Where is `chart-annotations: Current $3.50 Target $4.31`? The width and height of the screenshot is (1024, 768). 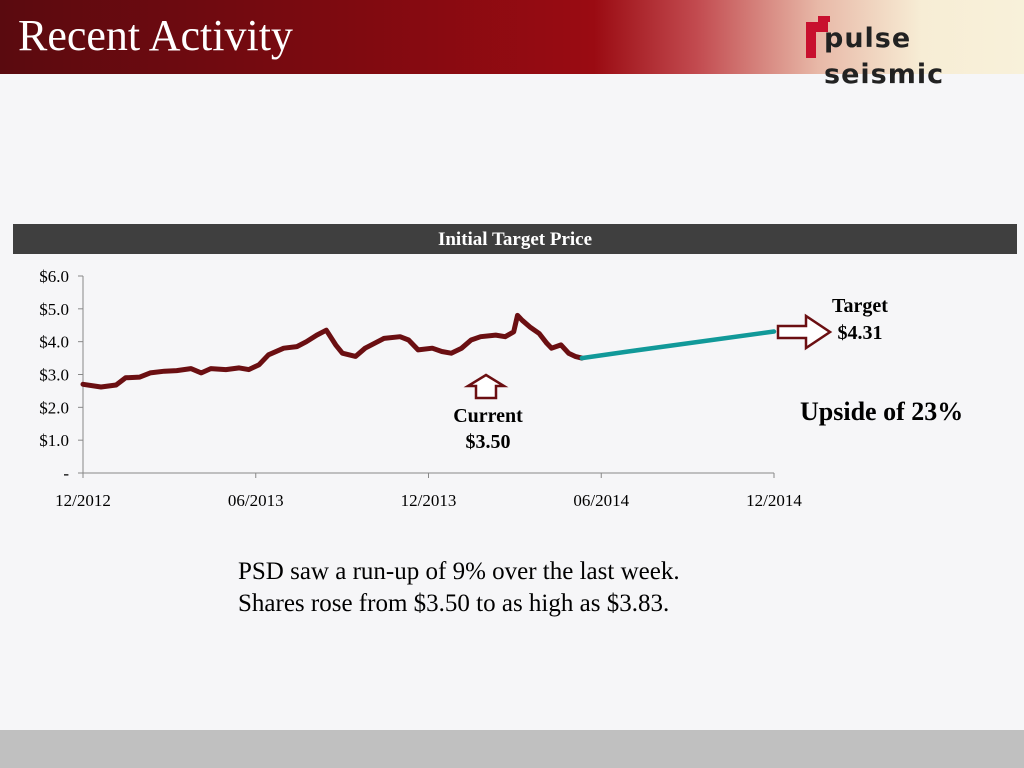 chart-annotations: Current $3.50 Target $4.31 is located at coordinates (670, 374).